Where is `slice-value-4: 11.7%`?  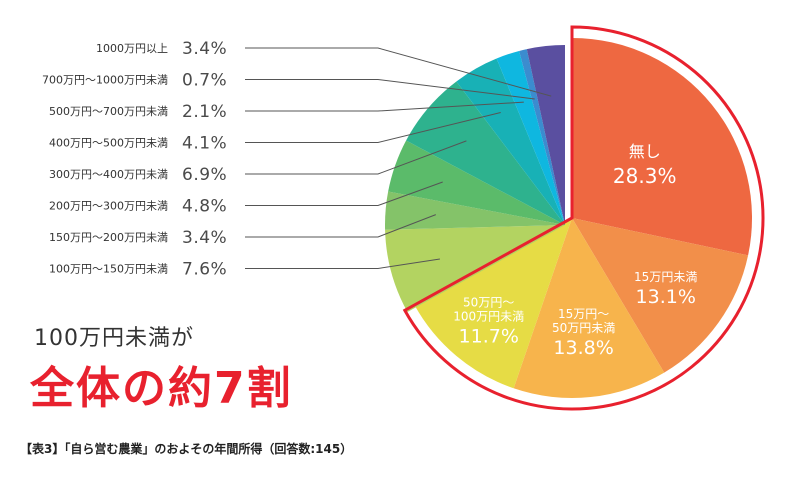
slice-value-4: 11.7% is located at coordinates (489, 336).